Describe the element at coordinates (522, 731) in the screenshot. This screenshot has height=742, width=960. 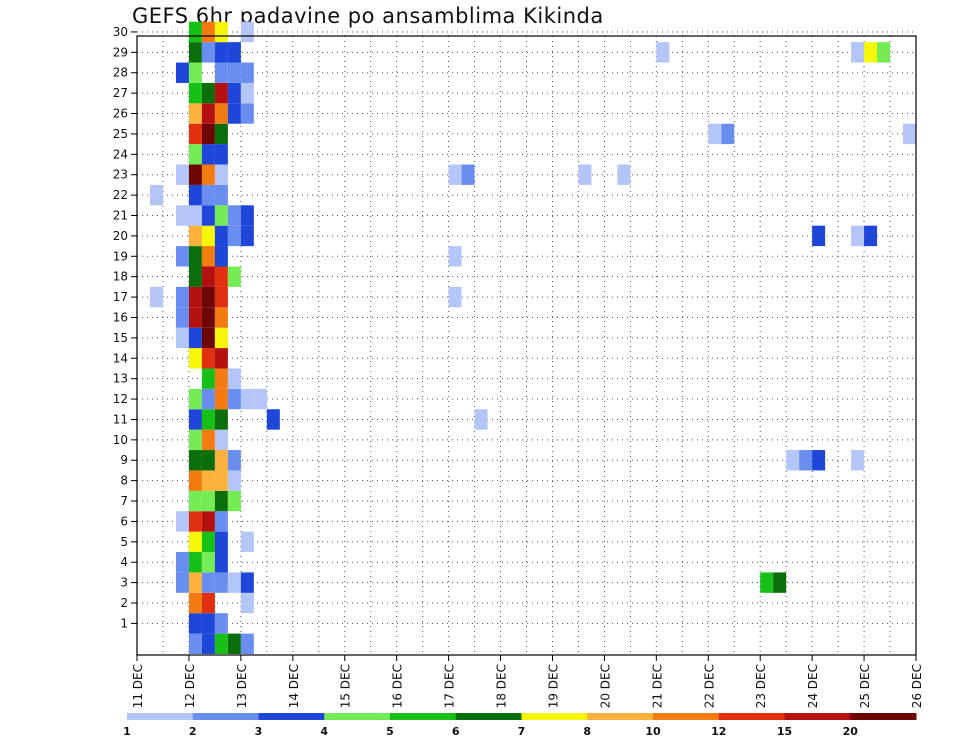
I see `colorbar-label: 7` at that location.